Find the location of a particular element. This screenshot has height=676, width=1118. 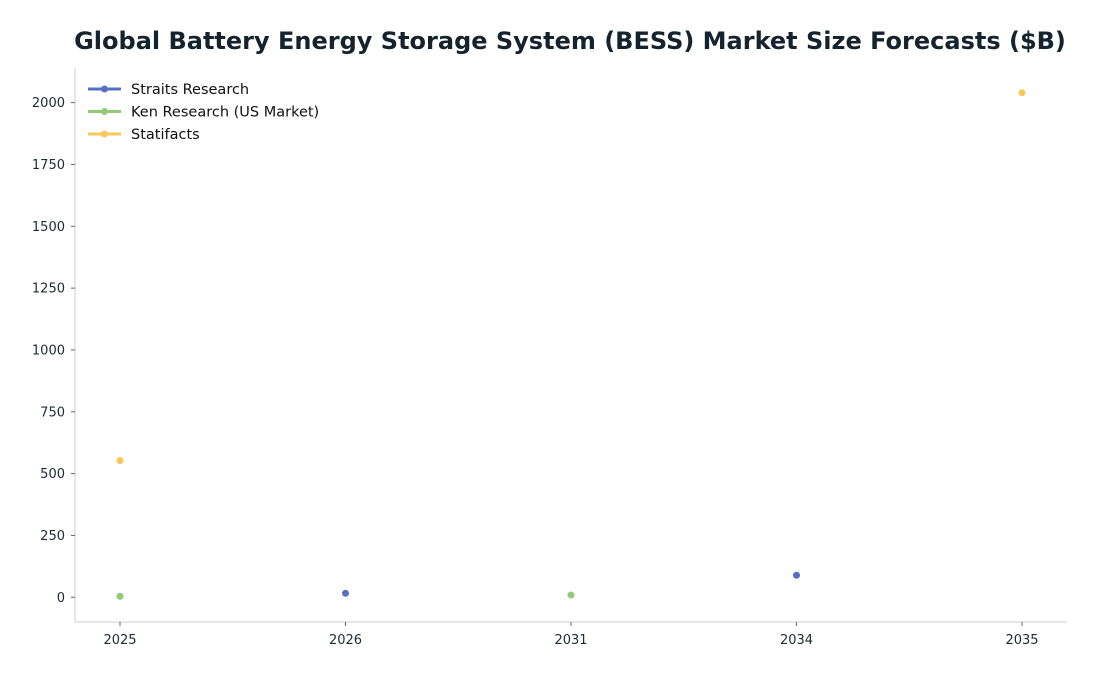

y-tick-label: 1750 is located at coordinates (48, 165).